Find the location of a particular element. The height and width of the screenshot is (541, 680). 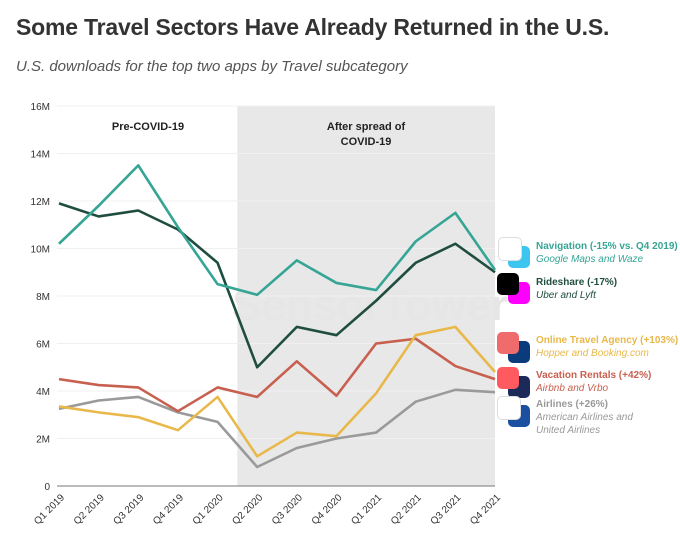

google-maps-icon is located at coordinates (510, 249).